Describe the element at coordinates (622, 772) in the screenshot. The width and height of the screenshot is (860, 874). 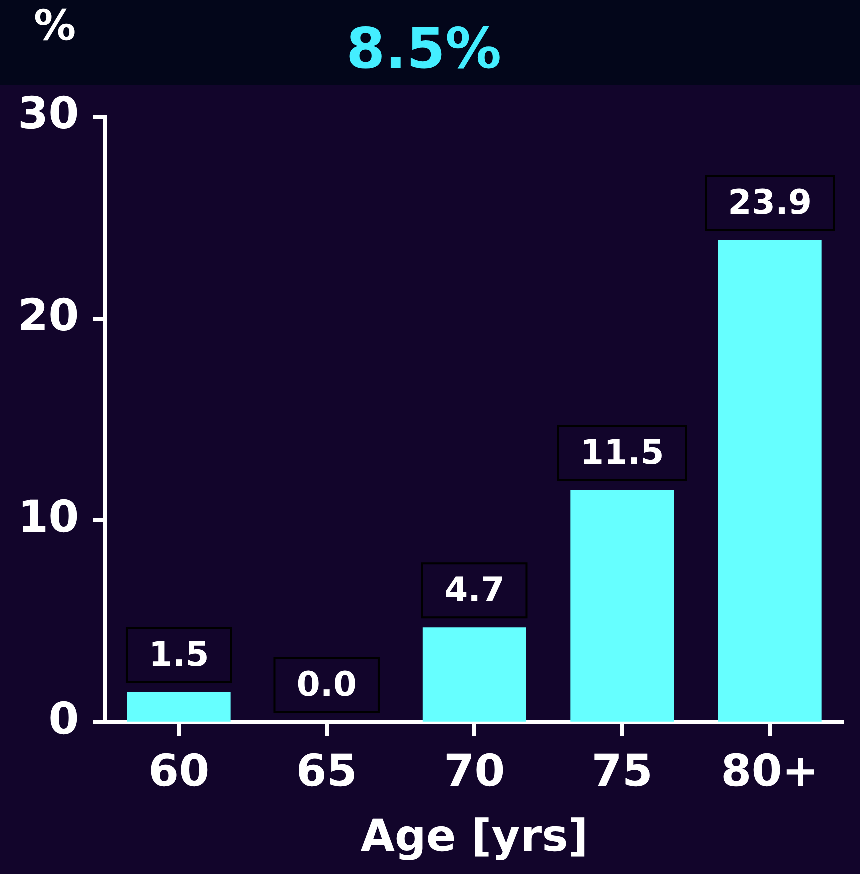
I see `x-tick-label: 75` at that location.